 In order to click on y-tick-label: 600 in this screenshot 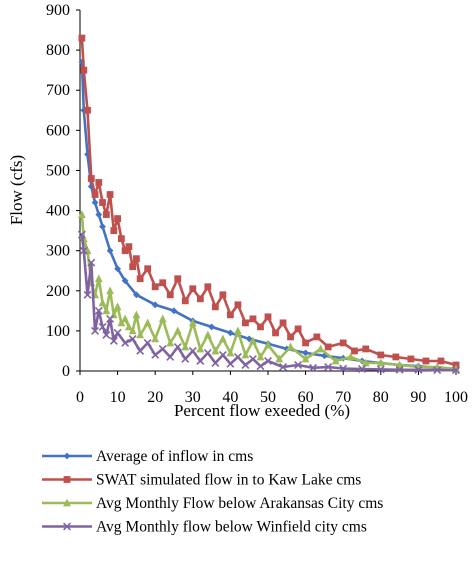, I will do `click(58, 130)`.